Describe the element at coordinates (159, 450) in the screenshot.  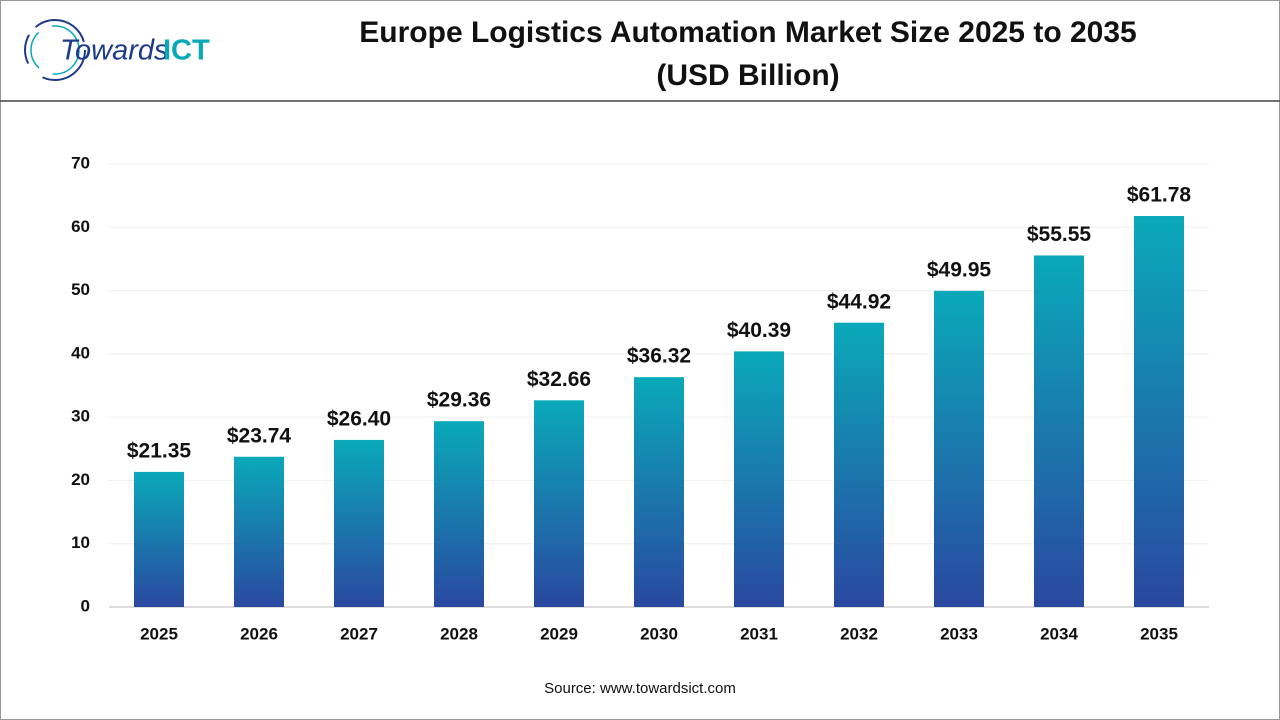
I see `value-label: $21.35` at that location.